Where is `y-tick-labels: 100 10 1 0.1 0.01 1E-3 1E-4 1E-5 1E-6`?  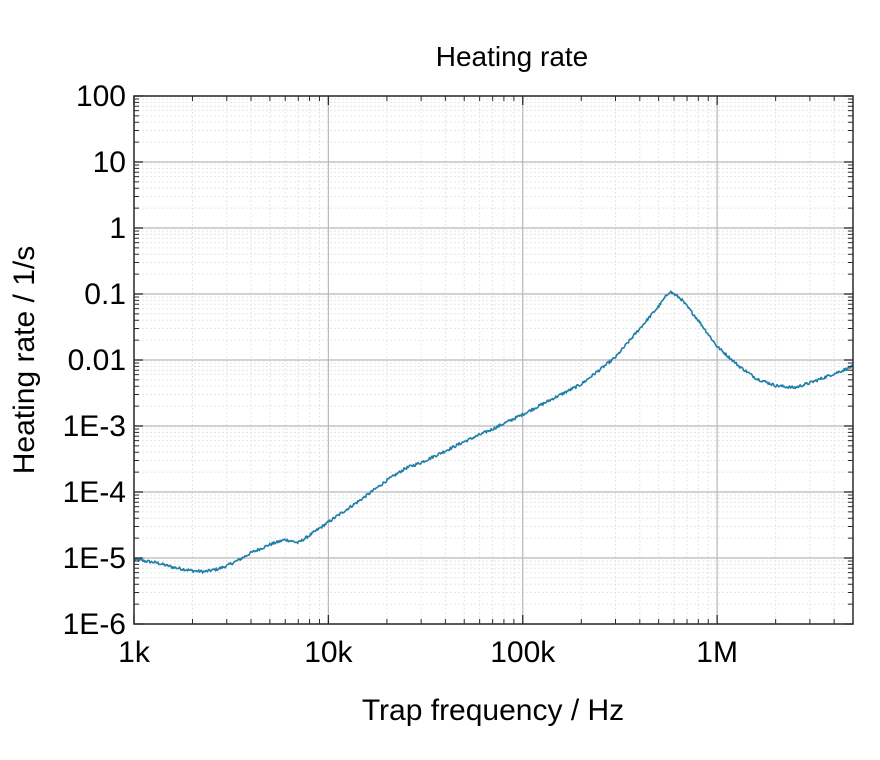 y-tick-labels: 100 10 1 0.1 0.01 1E-3 1E-4 1E-5 1E-6 is located at coordinates (94, 360).